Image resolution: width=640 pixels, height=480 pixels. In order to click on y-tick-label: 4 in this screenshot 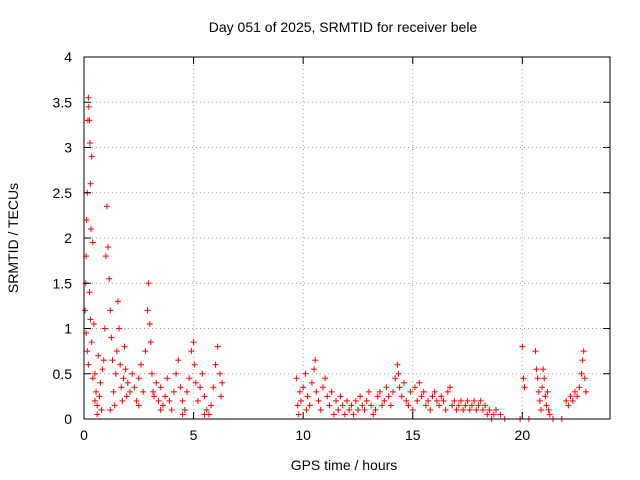, I will do `click(68, 57)`.